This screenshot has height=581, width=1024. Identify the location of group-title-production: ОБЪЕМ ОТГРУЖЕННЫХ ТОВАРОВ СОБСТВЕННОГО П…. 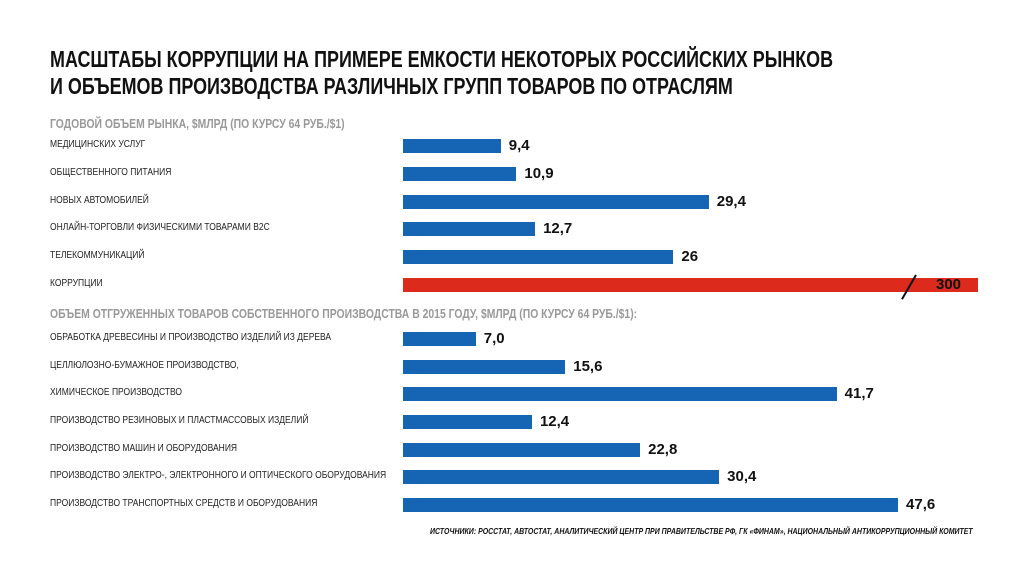
(344, 313).